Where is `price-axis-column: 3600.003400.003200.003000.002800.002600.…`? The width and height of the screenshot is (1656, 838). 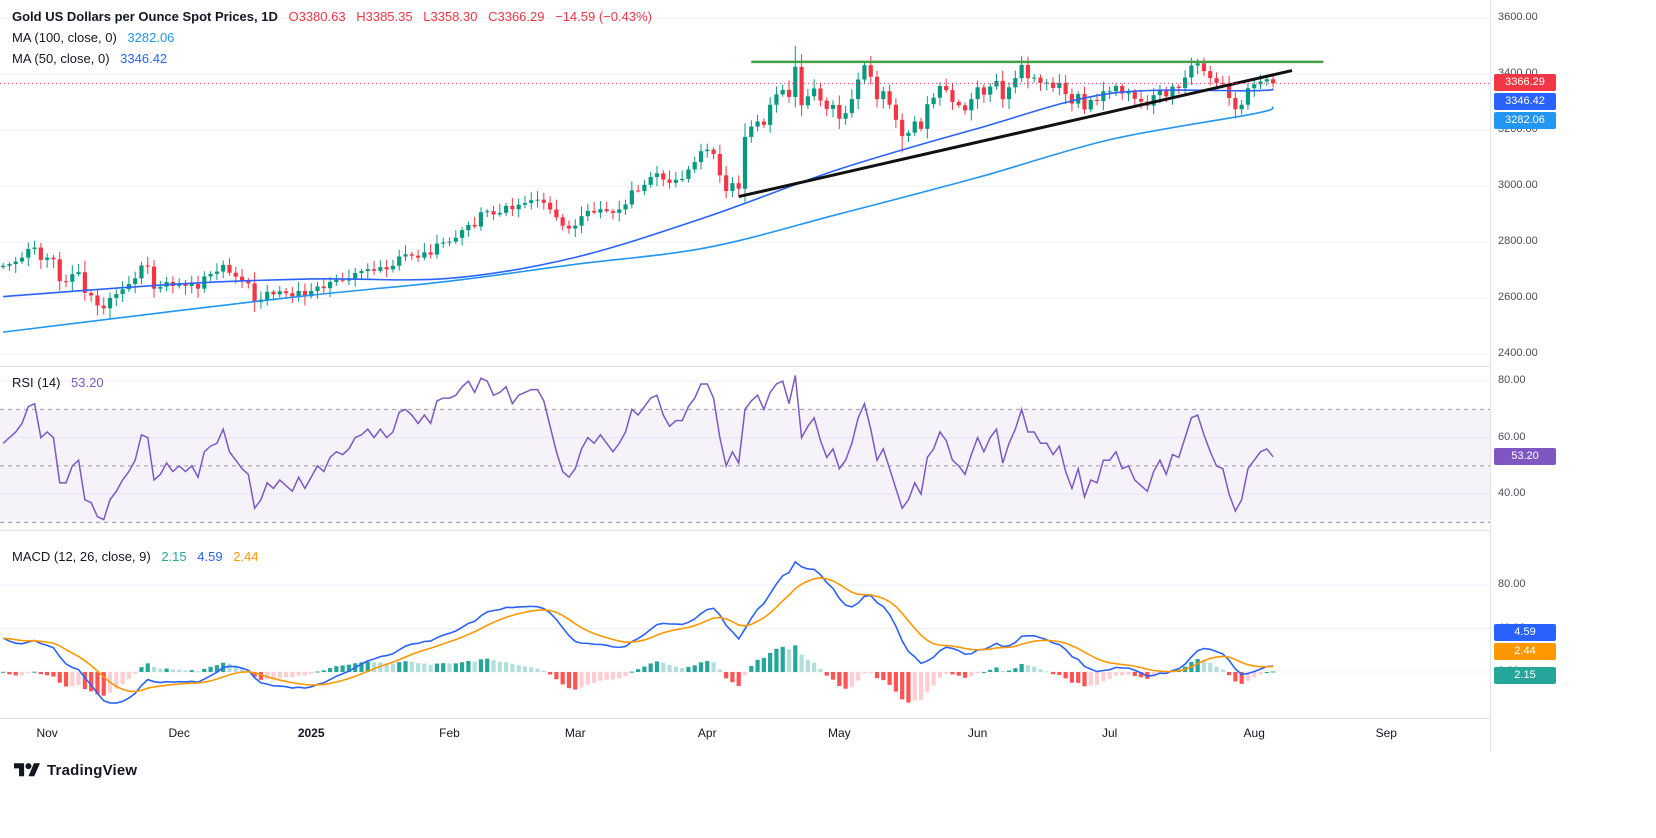 price-axis-column: 3600.003400.003200.003000.002800.002600.… is located at coordinates (1573, 376).